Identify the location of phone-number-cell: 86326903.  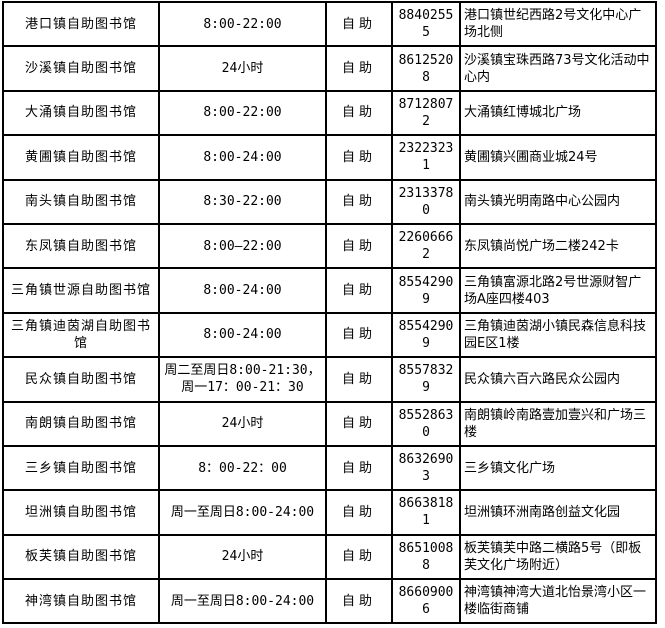
(426, 468).